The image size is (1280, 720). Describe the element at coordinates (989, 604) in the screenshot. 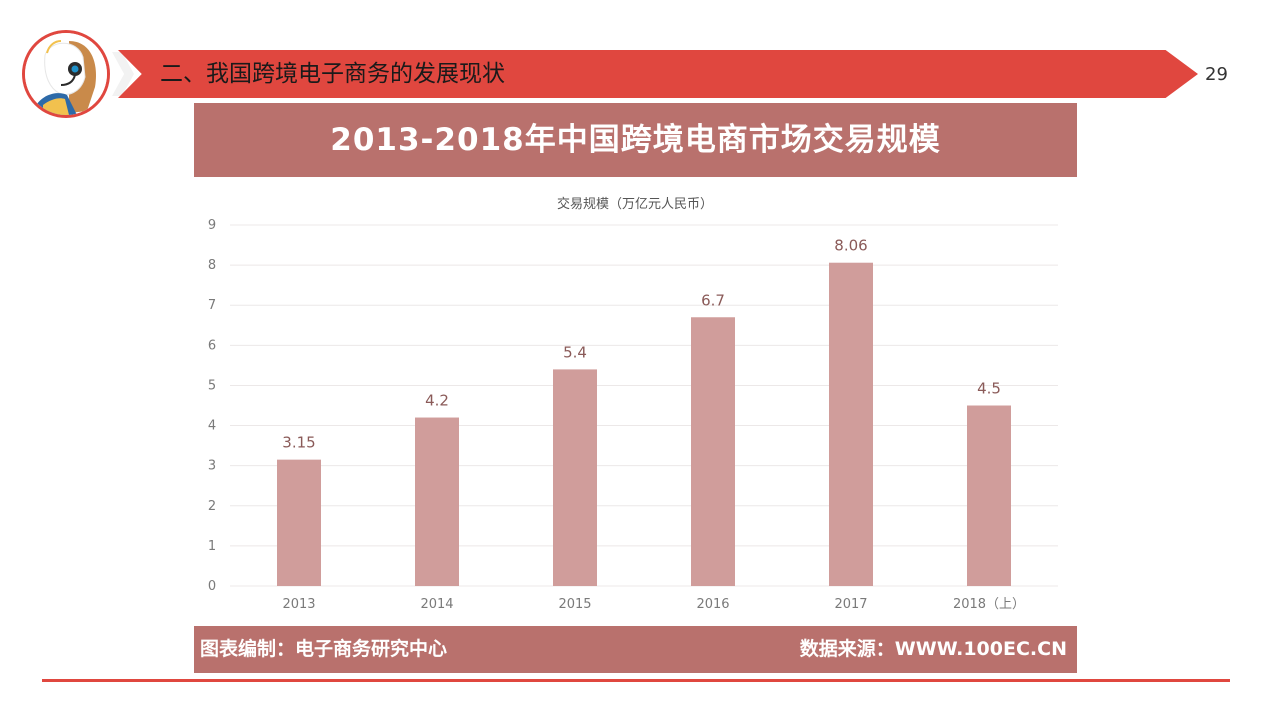

I see `x-tick-label: 2018（上）` at that location.